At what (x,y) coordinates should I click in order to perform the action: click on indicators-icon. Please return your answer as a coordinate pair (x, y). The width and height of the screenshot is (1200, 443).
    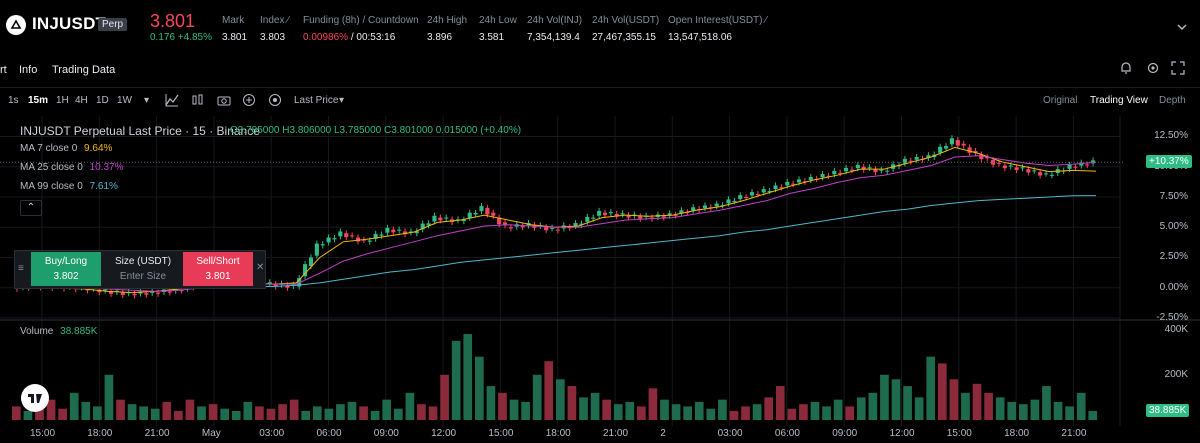
    Looking at the image, I should click on (172, 102).